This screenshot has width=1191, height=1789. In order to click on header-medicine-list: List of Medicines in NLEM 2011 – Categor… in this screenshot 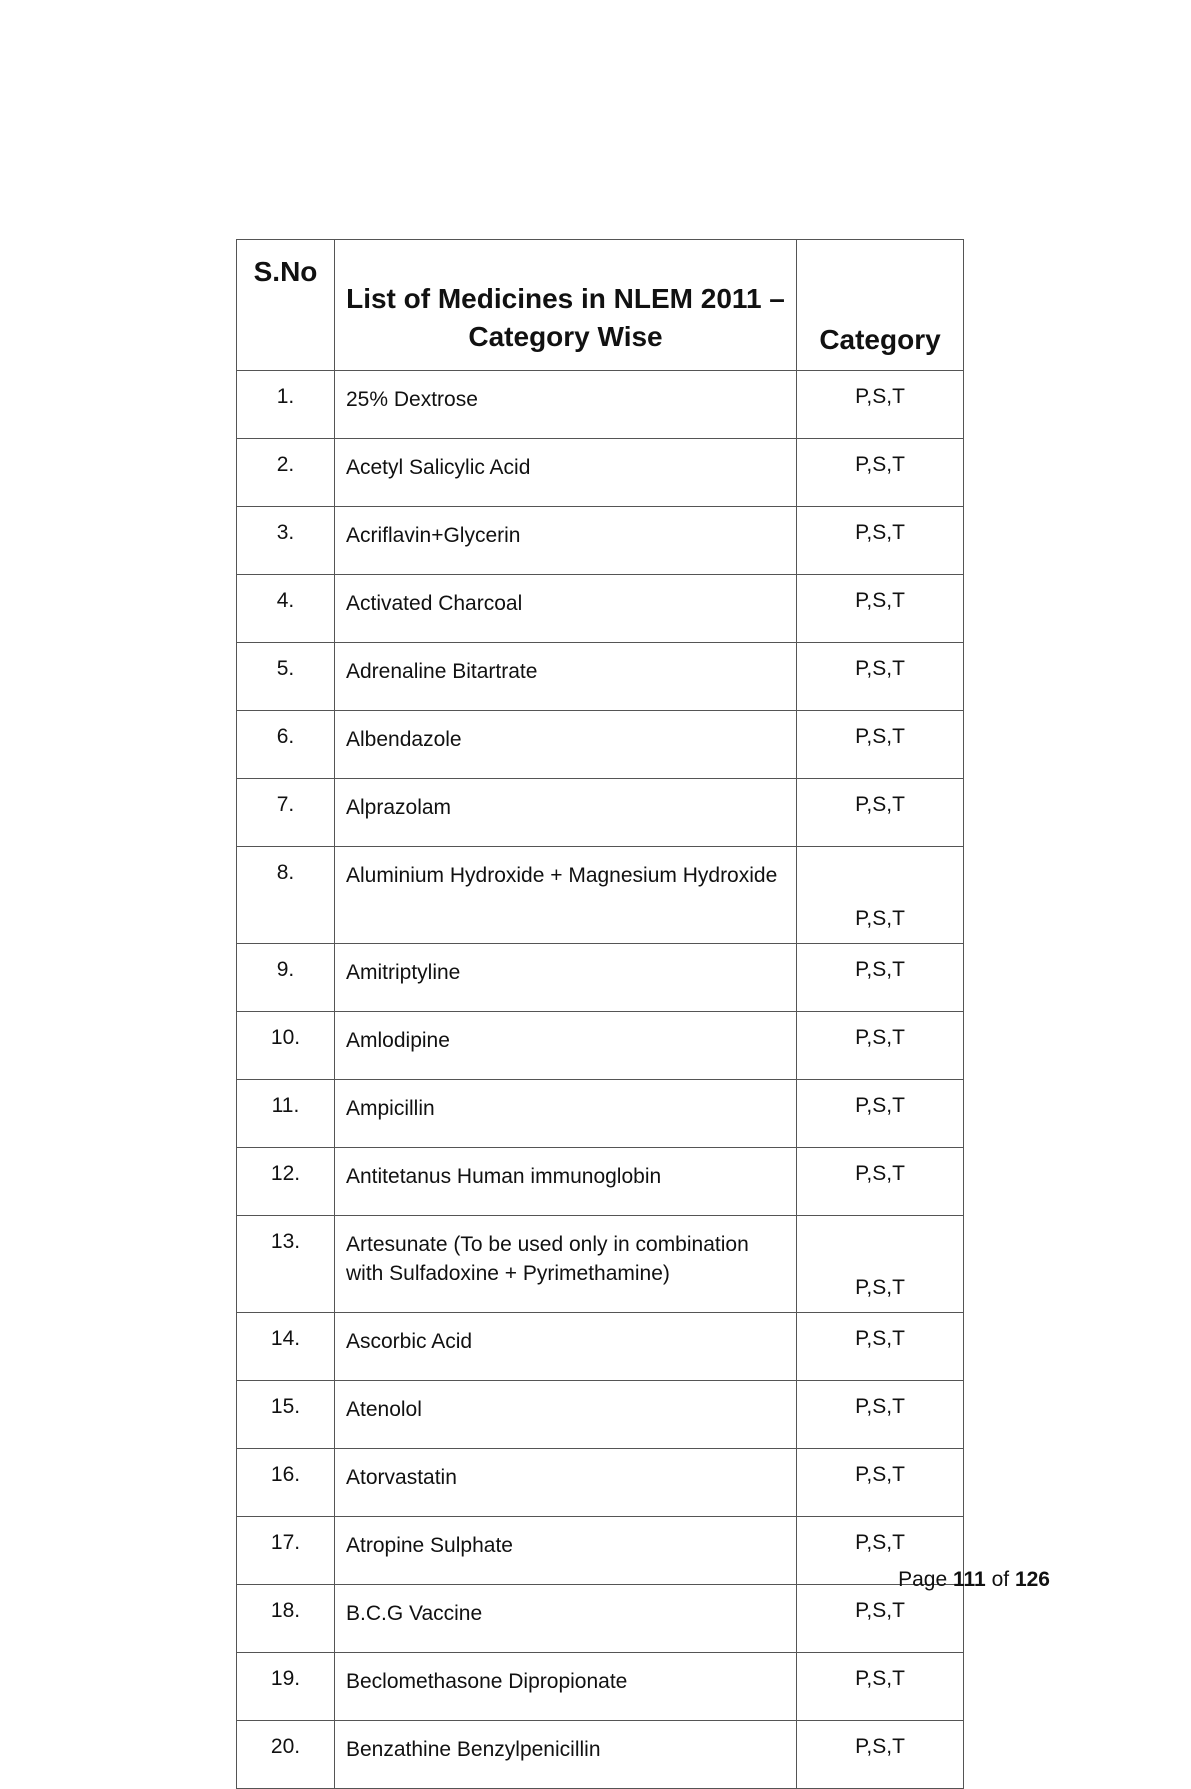, I will do `click(565, 305)`.